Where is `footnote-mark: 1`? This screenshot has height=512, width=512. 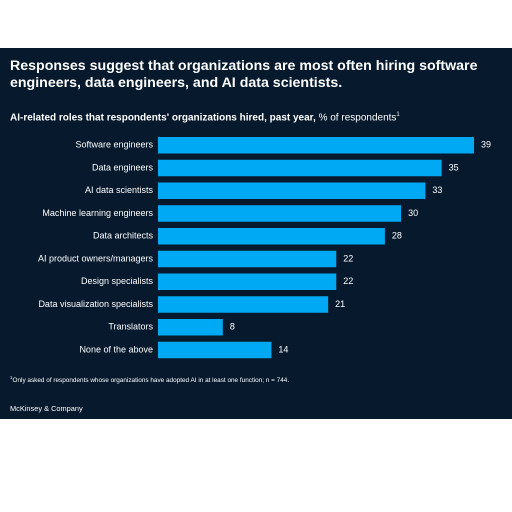 footnote-mark: 1 is located at coordinates (11, 377).